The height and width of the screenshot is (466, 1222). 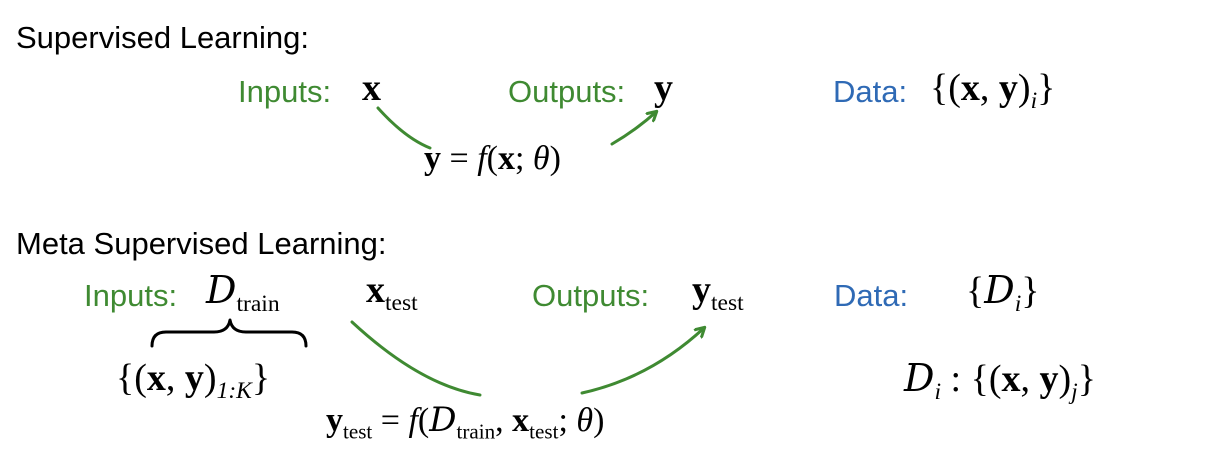 What do you see at coordinates (229, 333) in the screenshot?
I see `underbrace` at bounding box center [229, 333].